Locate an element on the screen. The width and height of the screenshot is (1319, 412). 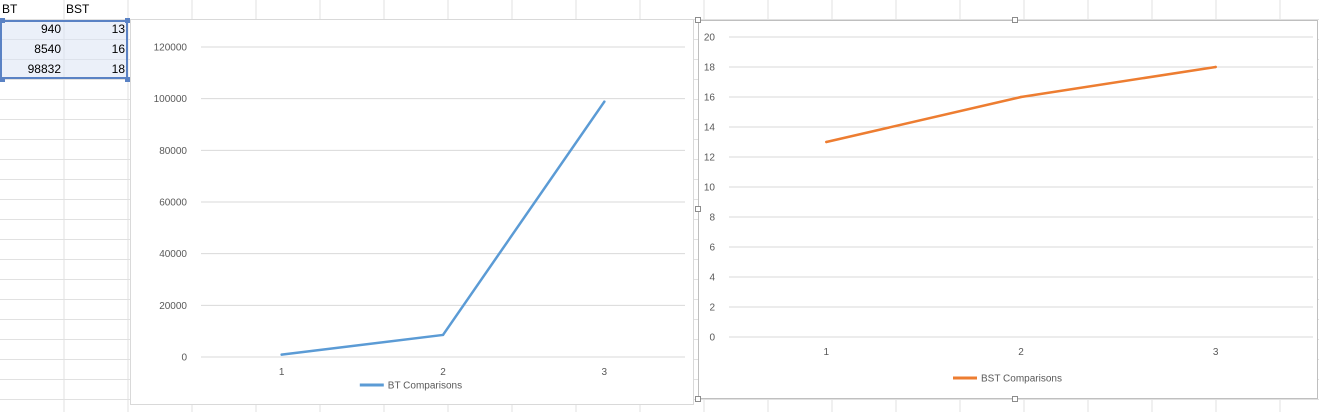
cell-bst-row-1: 13 is located at coordinates (118, 29).